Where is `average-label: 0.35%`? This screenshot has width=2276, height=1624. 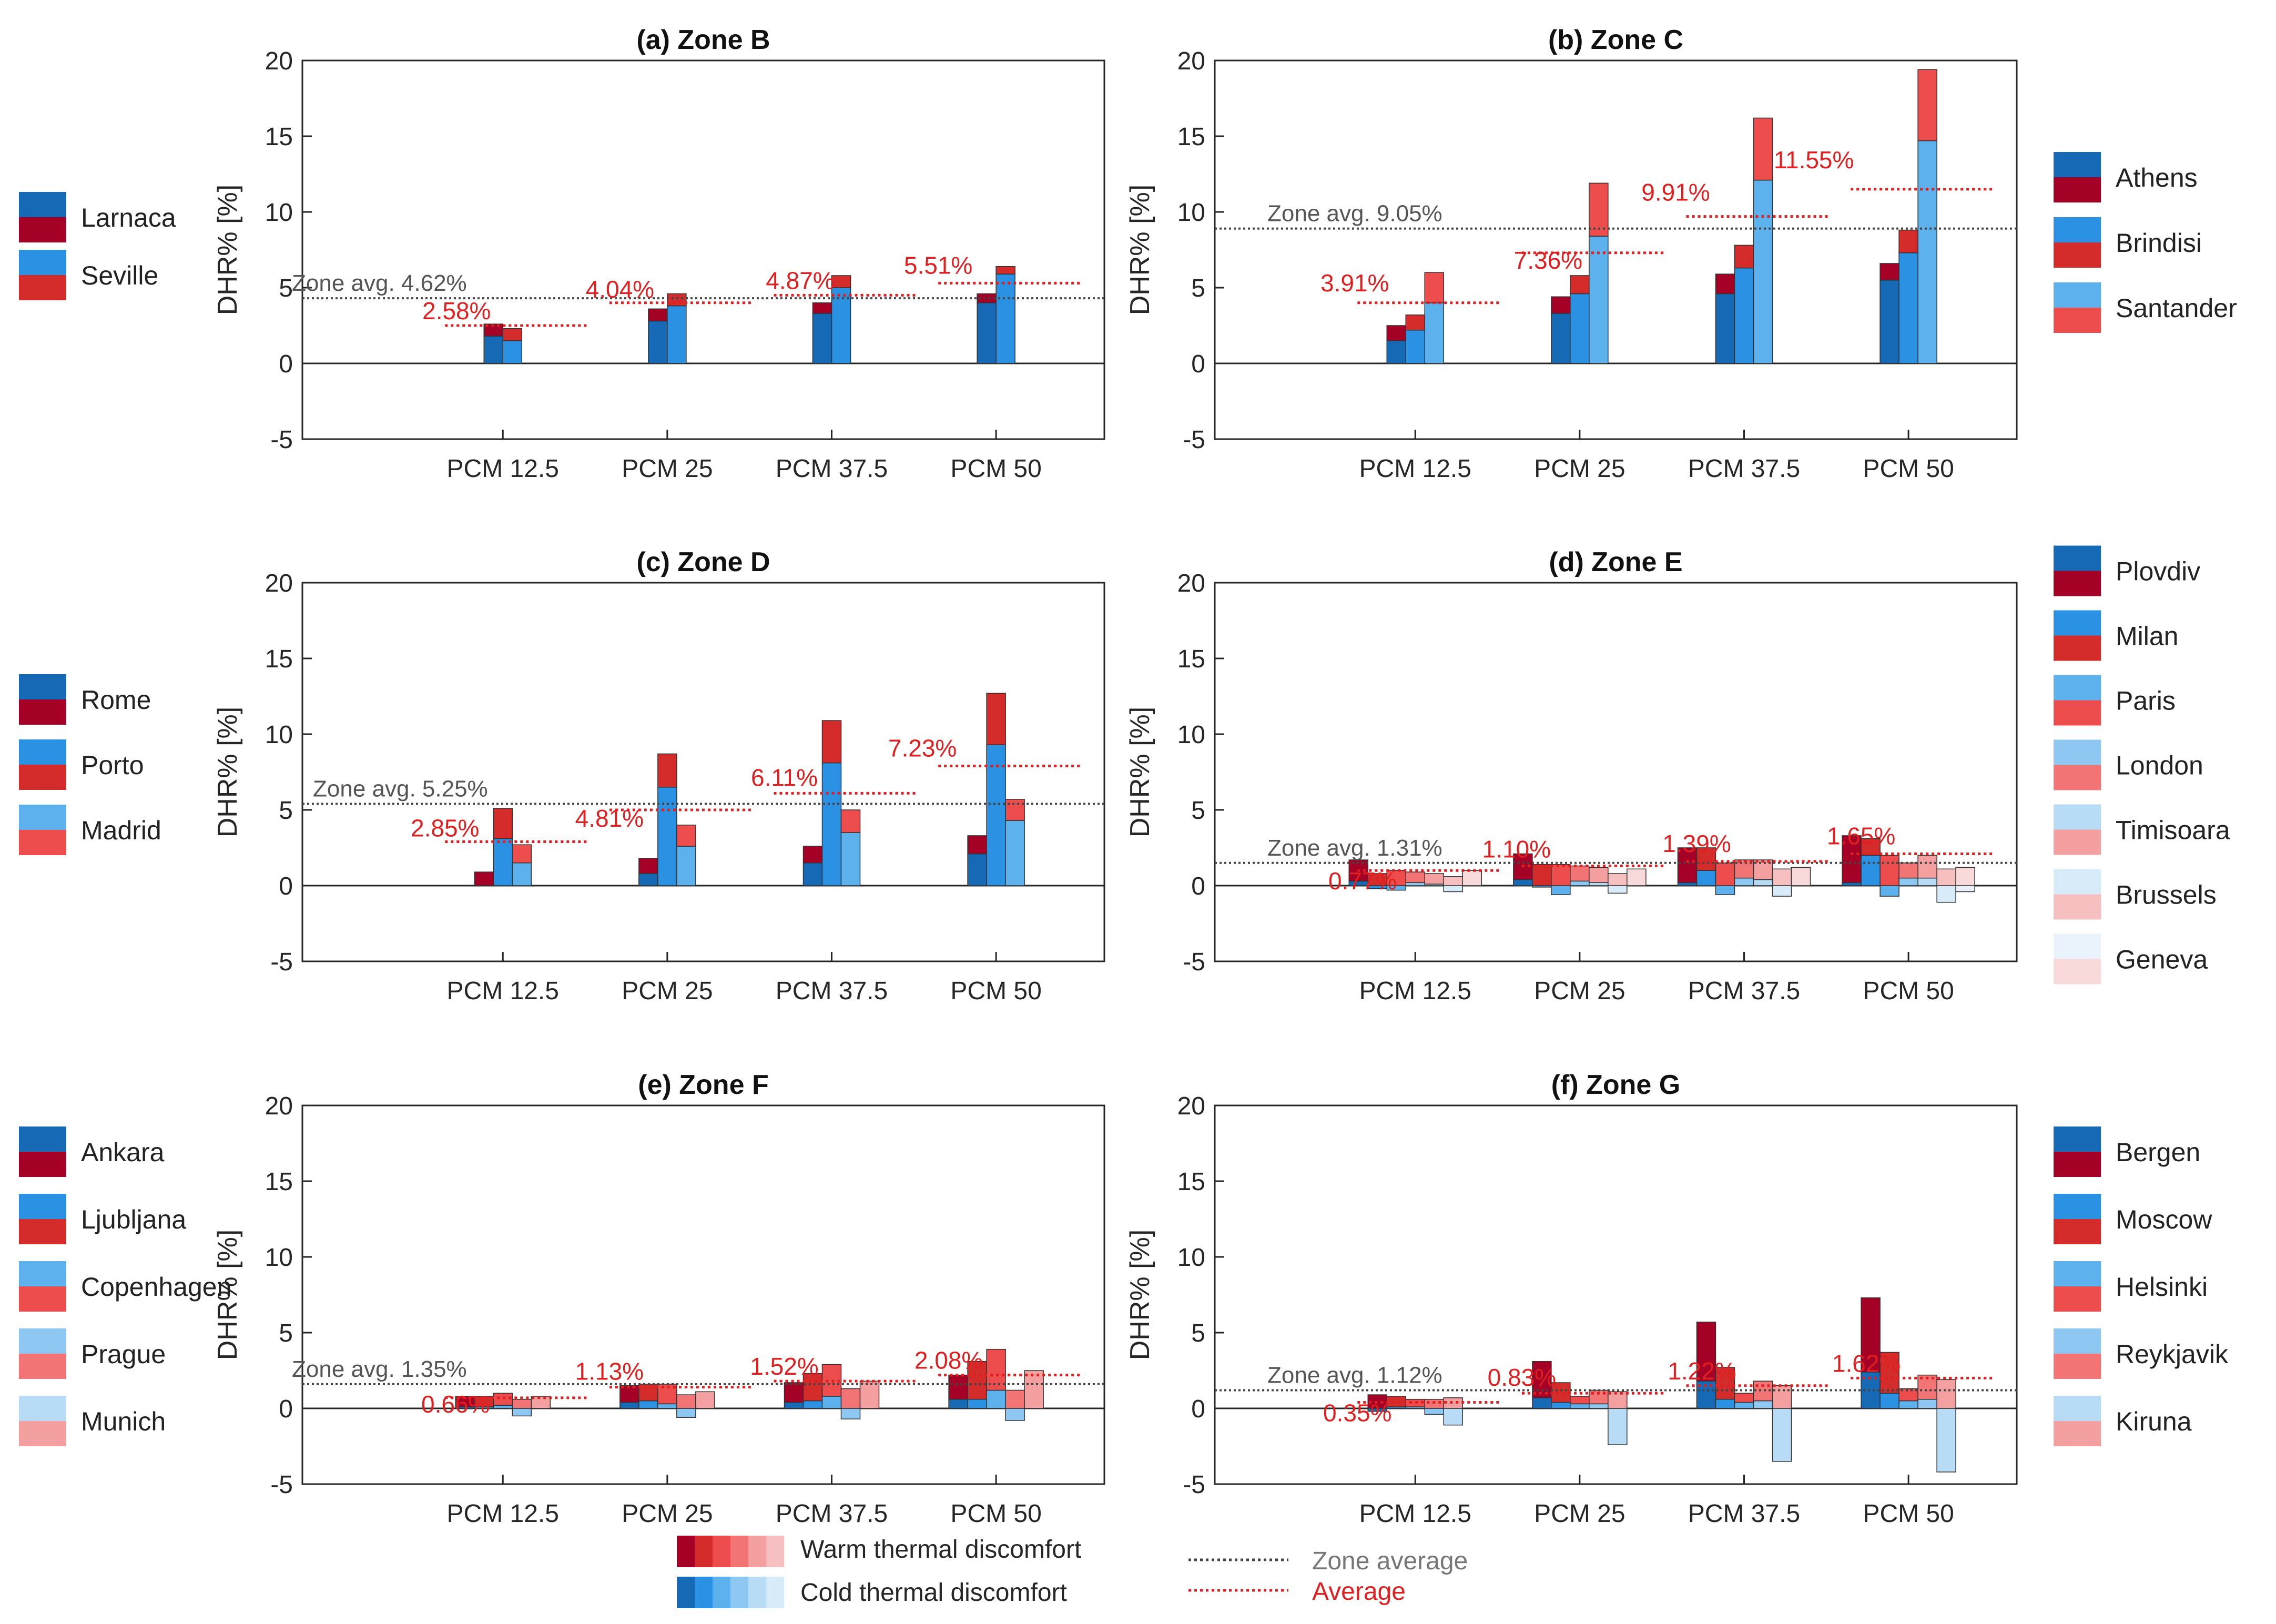
average-label: 0.35% is located at coordinates (1357, 1412).